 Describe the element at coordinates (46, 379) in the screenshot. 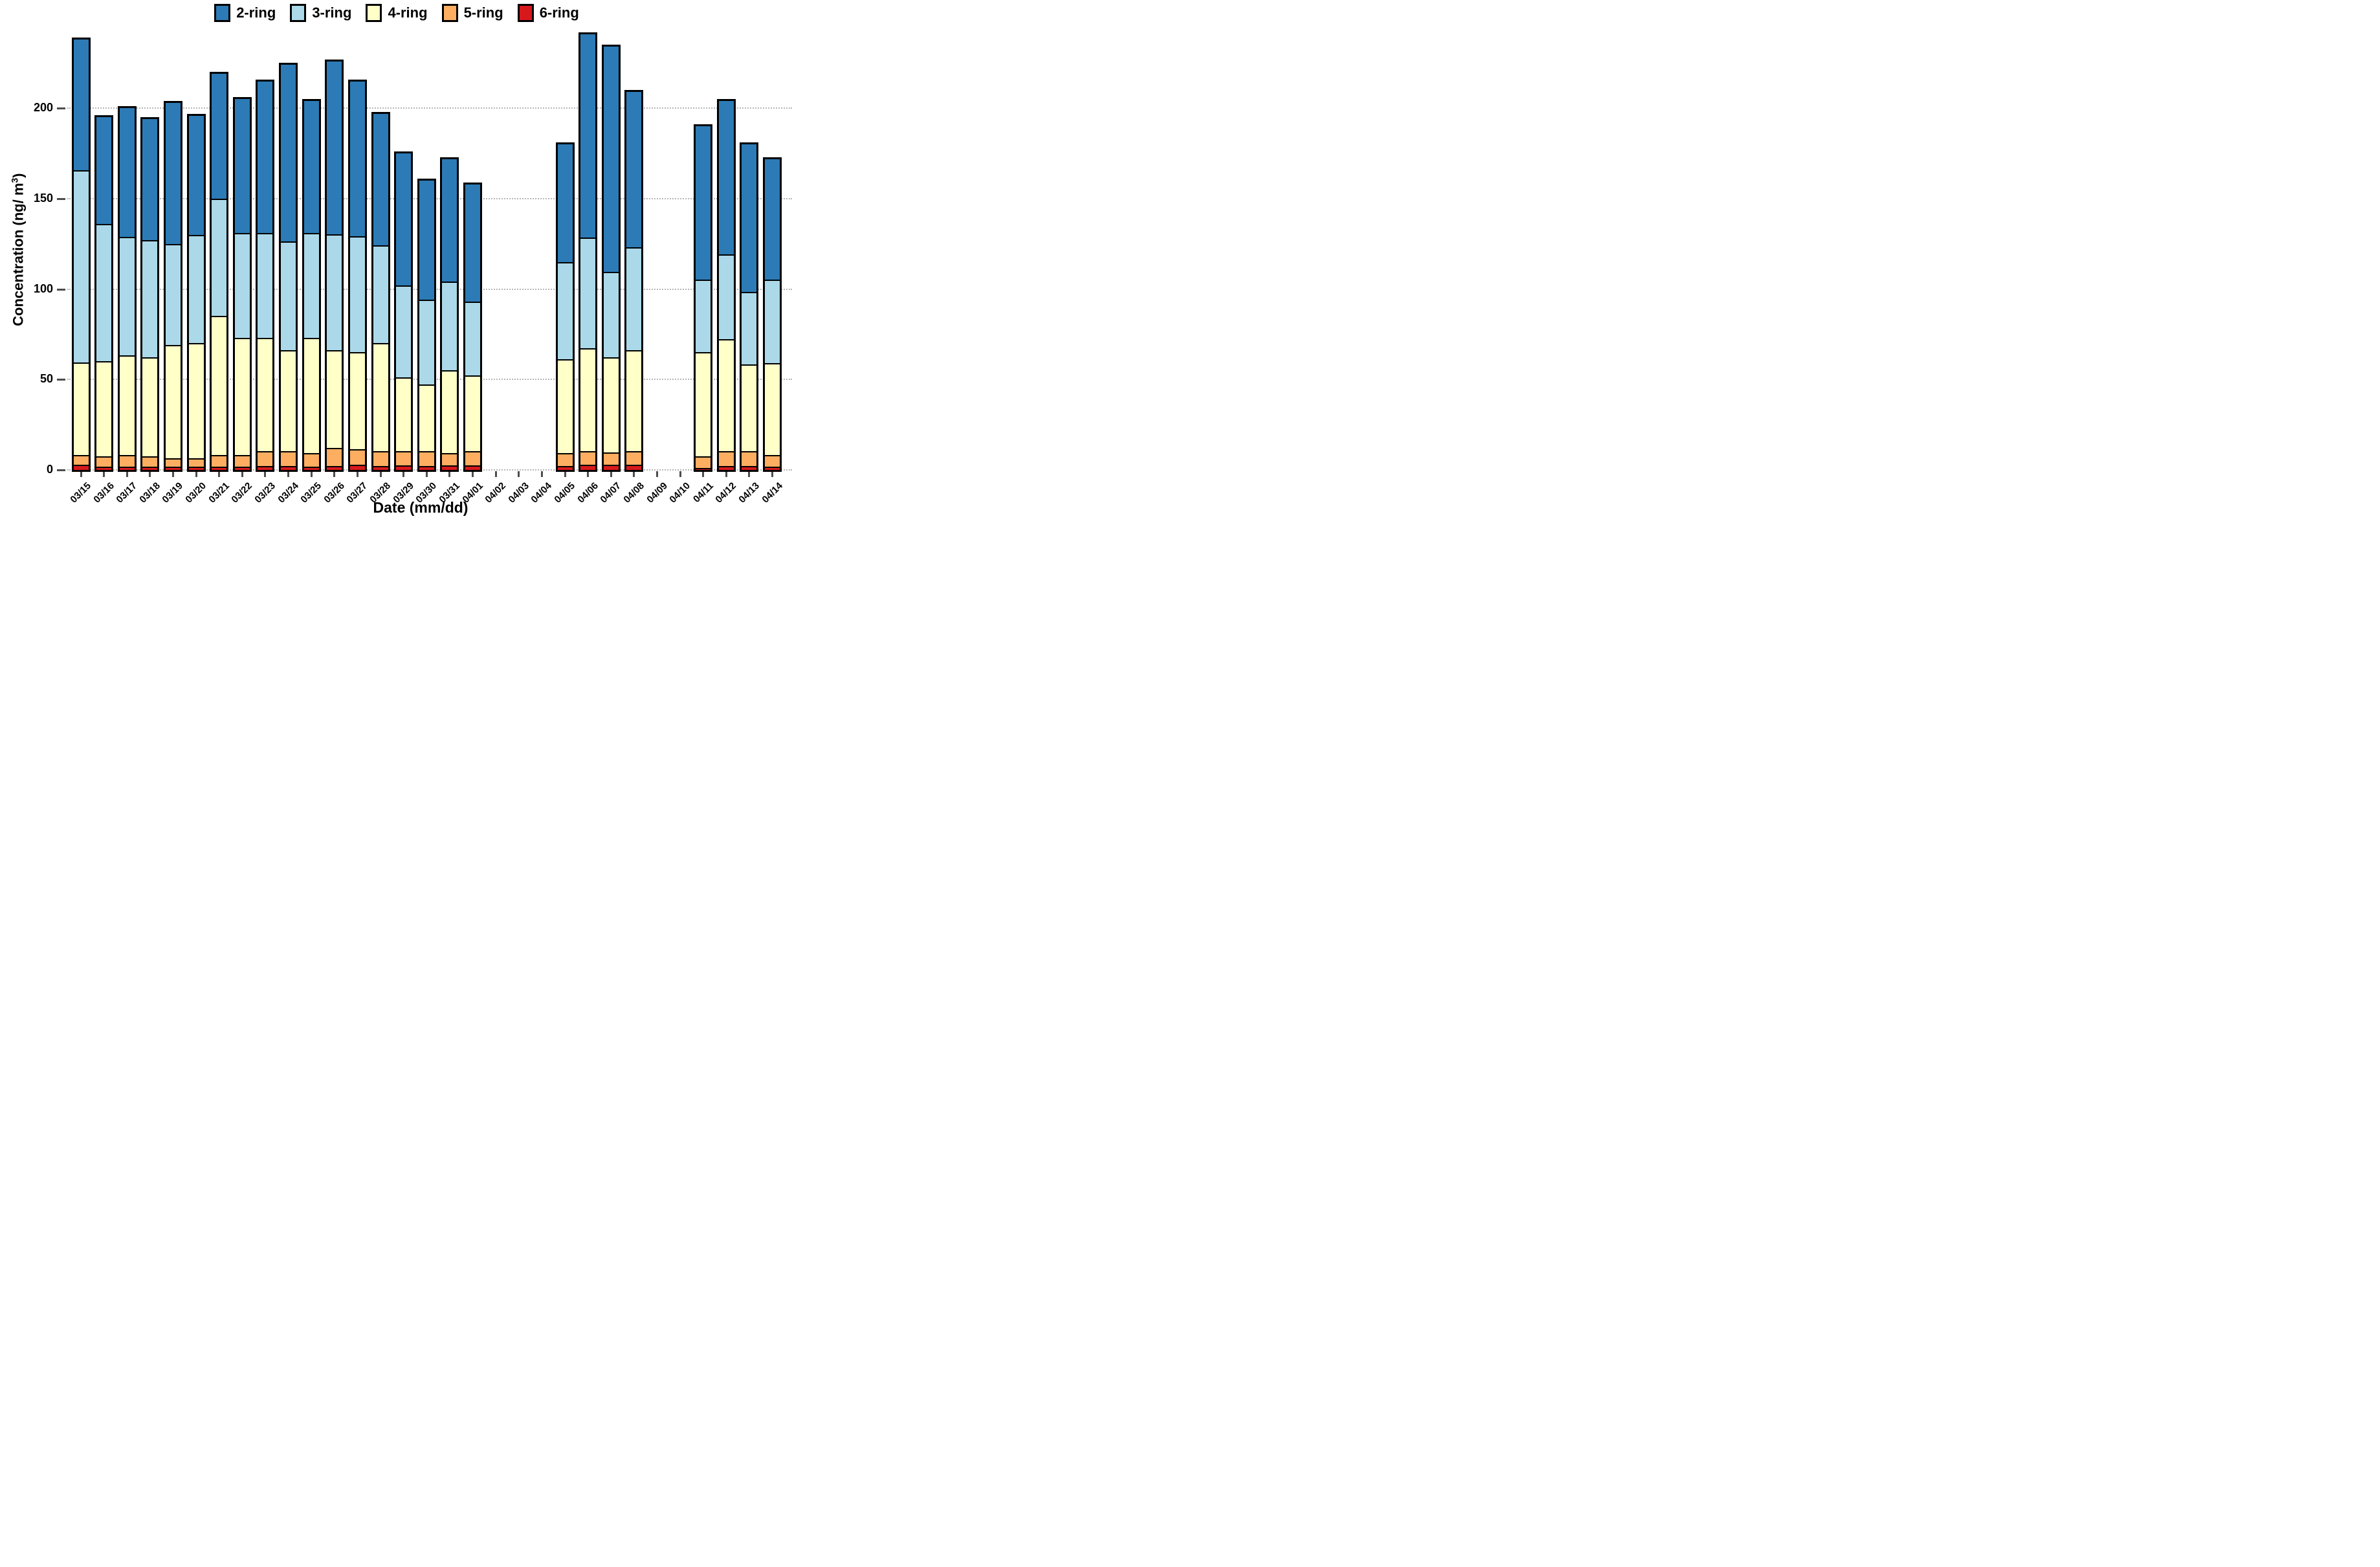

I see `y-tick-label: 50` at that location.